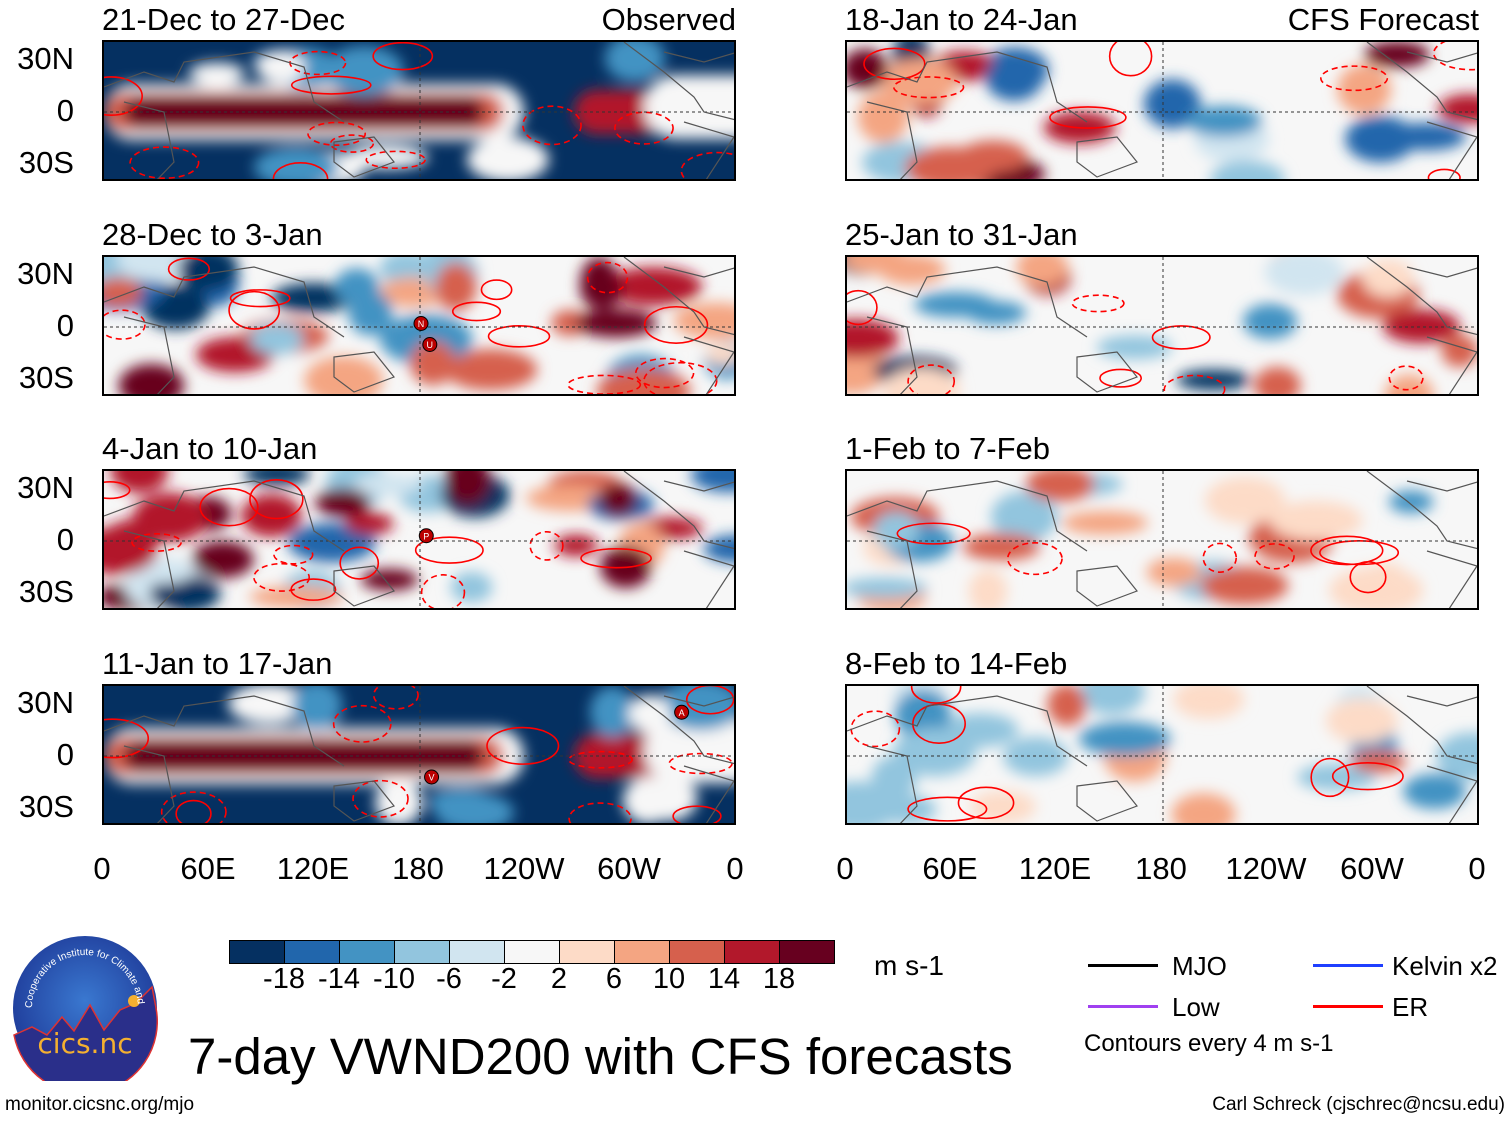 The image size is (1510, 1121). What do you see at coordinates (432, 777) in the screenshot?
I see `storm-marker` at bounding box center [432, 777].